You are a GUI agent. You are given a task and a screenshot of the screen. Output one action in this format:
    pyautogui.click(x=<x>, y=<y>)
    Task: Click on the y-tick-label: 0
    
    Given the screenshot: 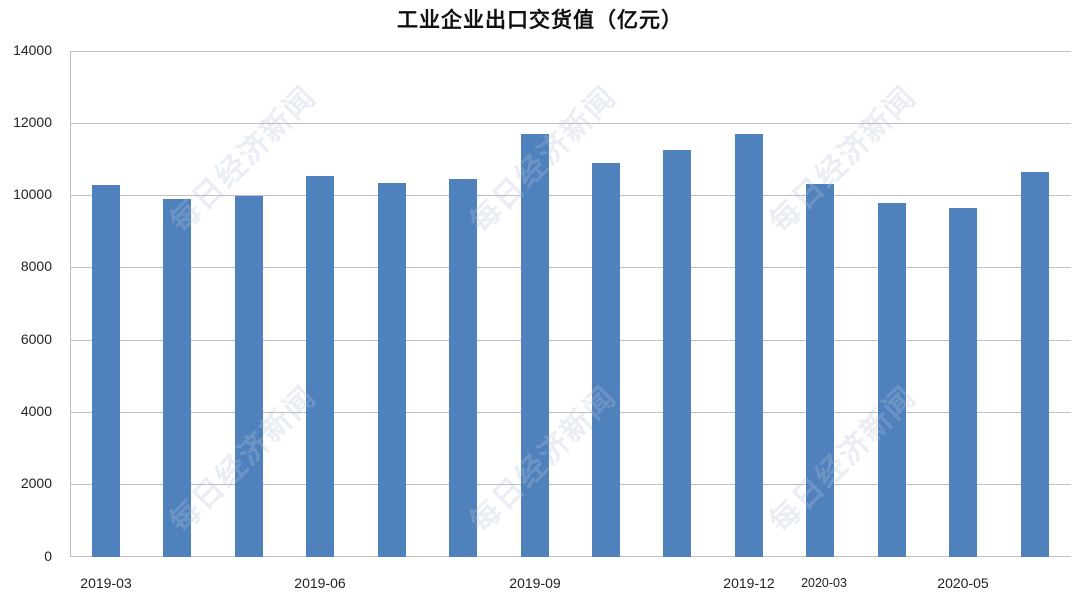 What is the action you would take?
    pyautogui.click(x=48, y=556)
    